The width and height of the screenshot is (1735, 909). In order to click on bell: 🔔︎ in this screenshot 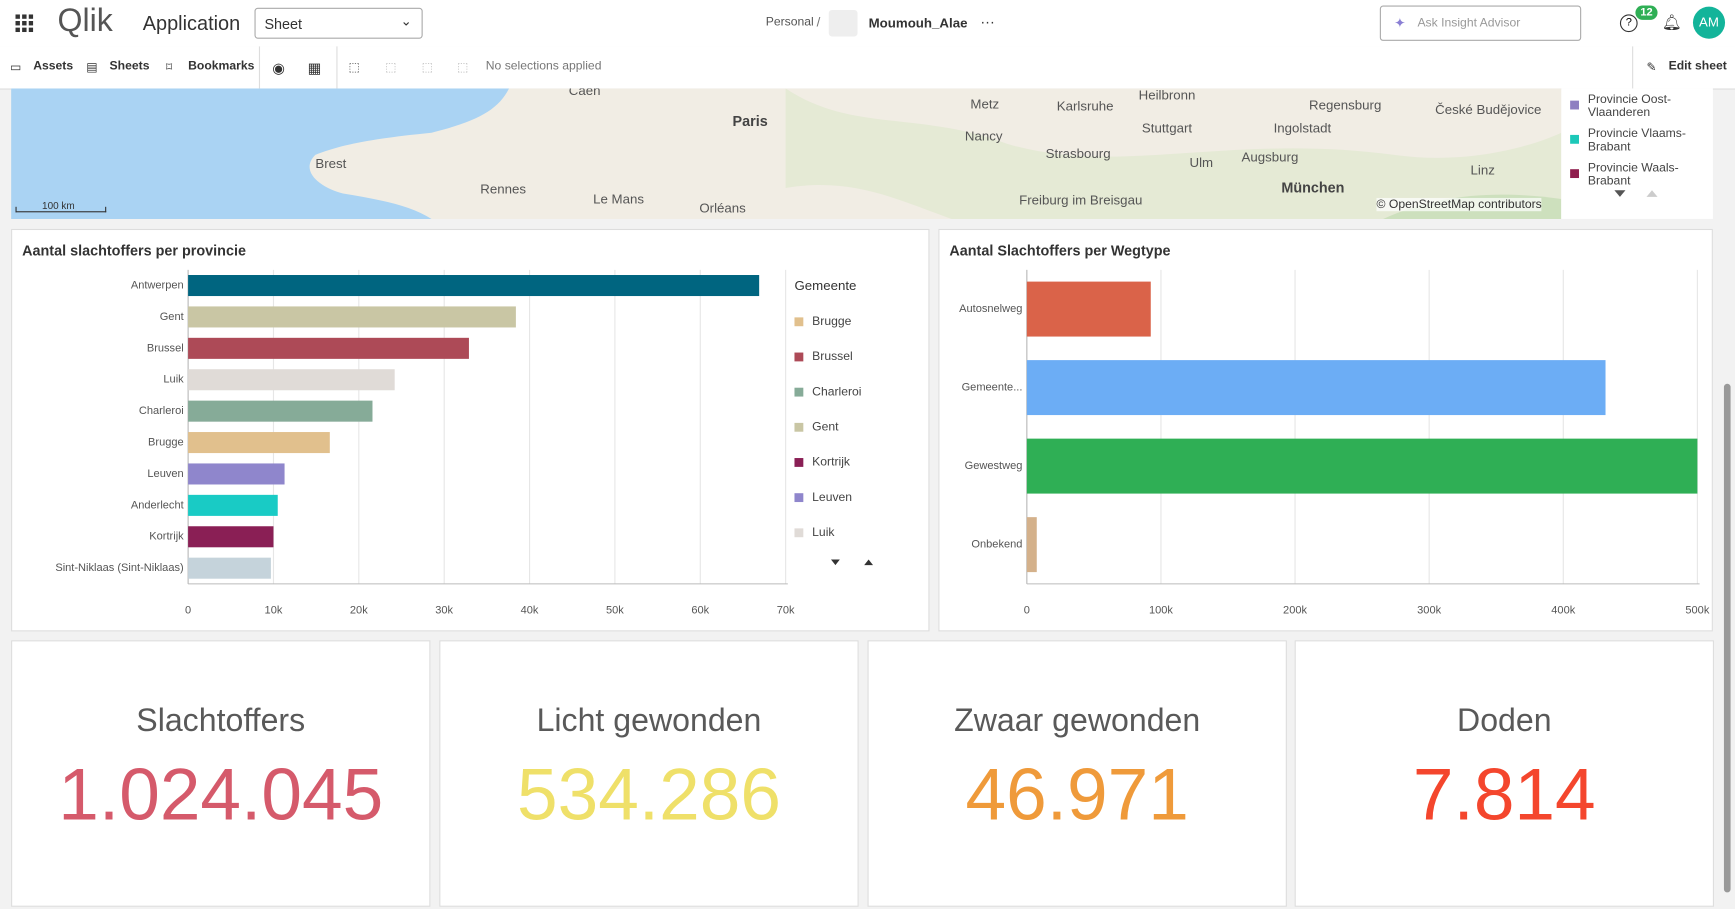, I will do `click(1671, 22)`.